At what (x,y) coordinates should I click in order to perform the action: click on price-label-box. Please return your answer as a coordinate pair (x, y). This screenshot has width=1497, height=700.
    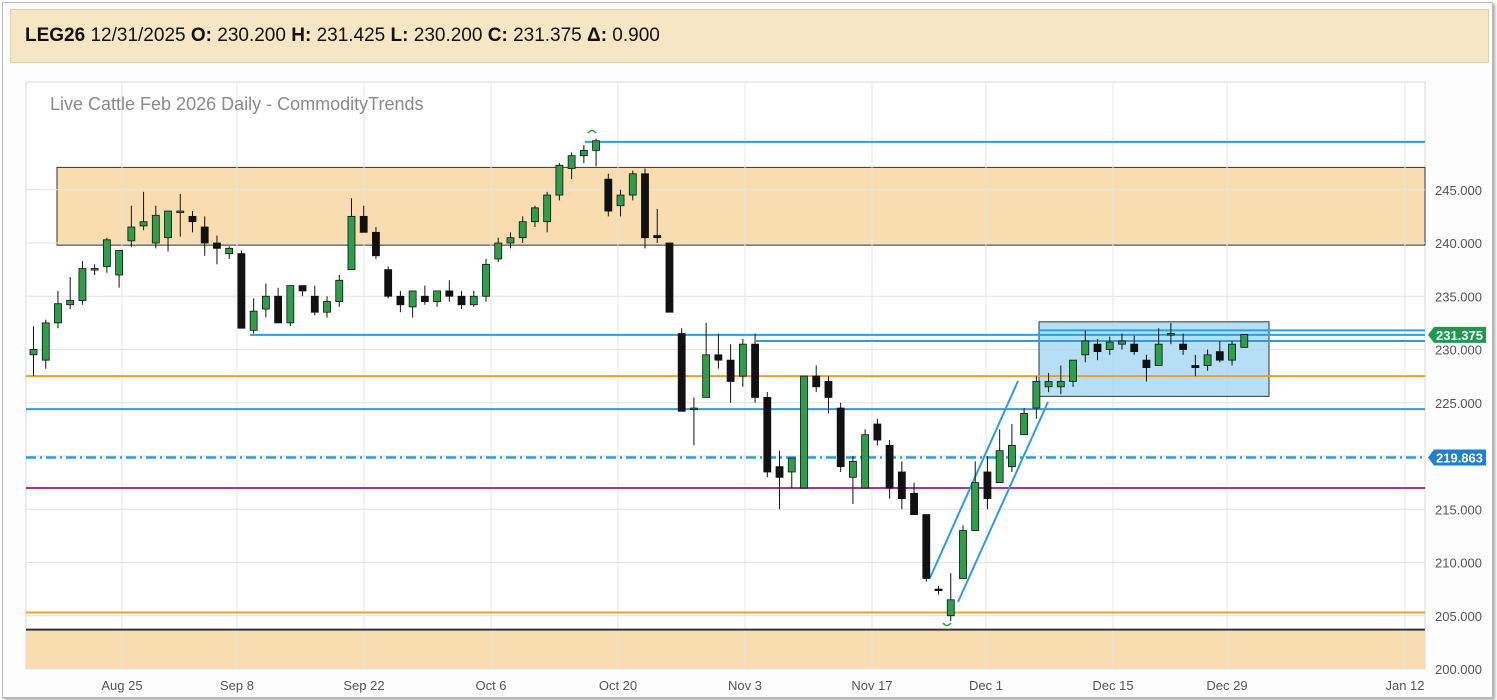
    Looking at the image, I should click on (1457, 334).